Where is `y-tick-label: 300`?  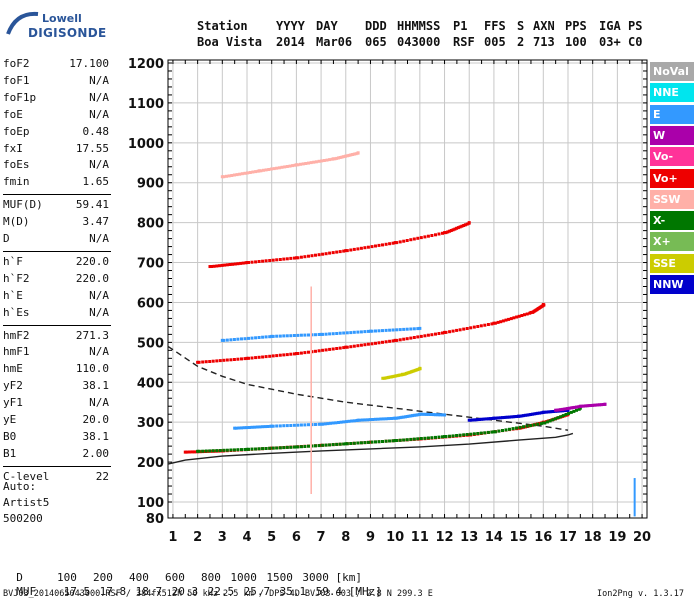 y-tick-label: 300 is located at coordinates (150, 423).